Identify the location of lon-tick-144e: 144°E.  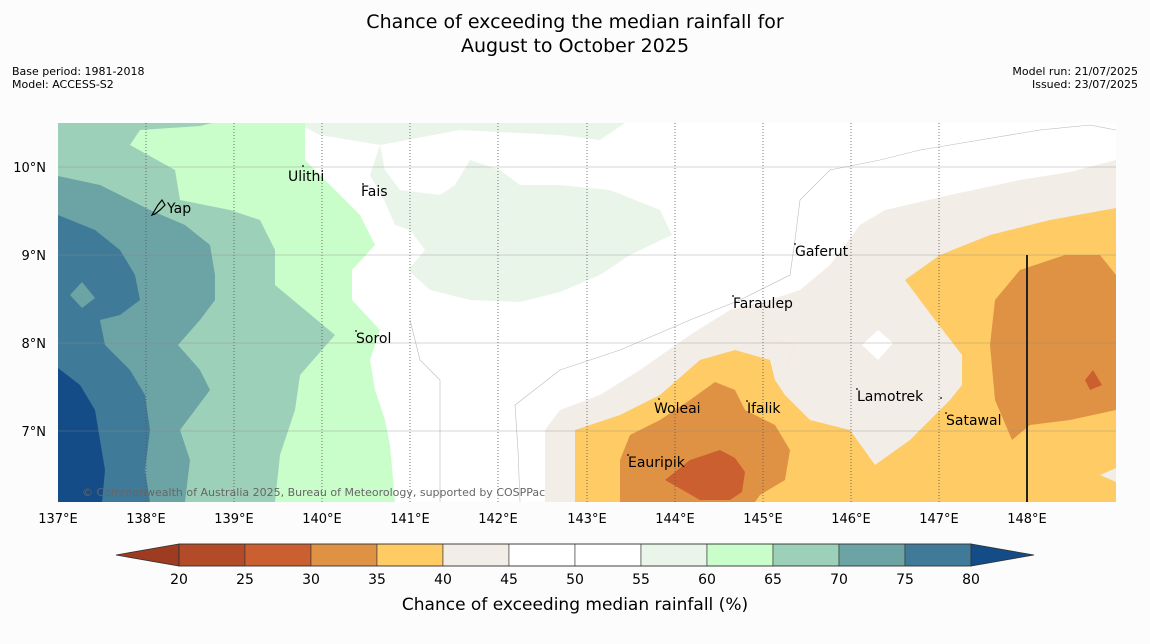
(675, 519).